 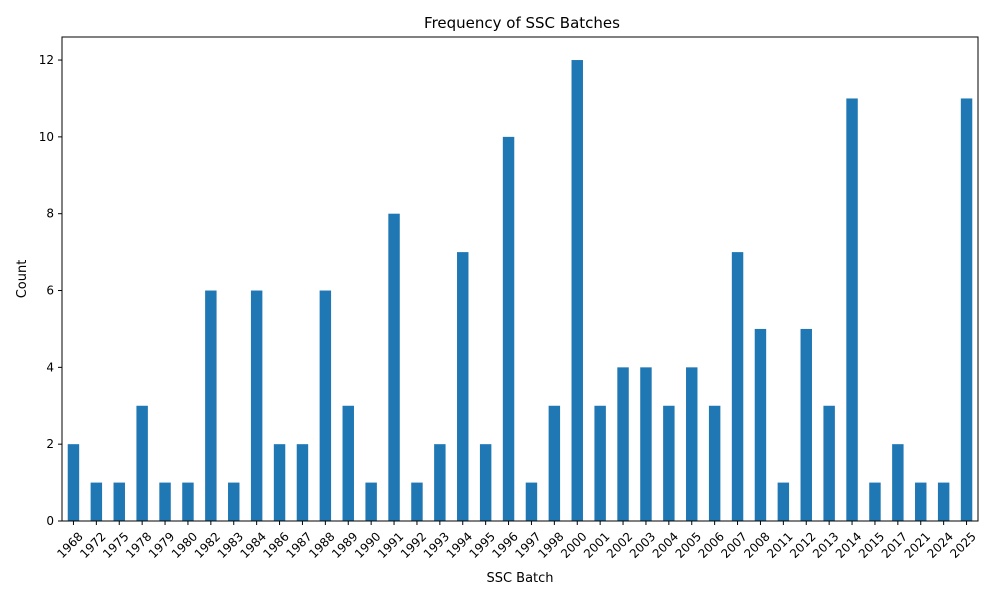 I want to click on bar-2024, so click(x=943, y=501).